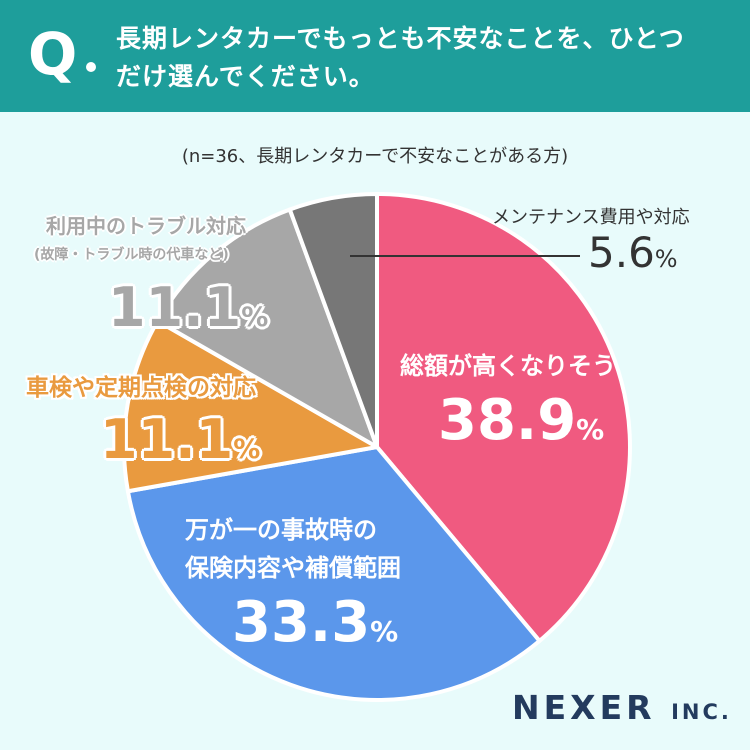  Describe the element at coordinates (375, 156) in the screenshot. I see `sample-note: (n=36、長期レンタカーで不安なことがある方)` at that location.